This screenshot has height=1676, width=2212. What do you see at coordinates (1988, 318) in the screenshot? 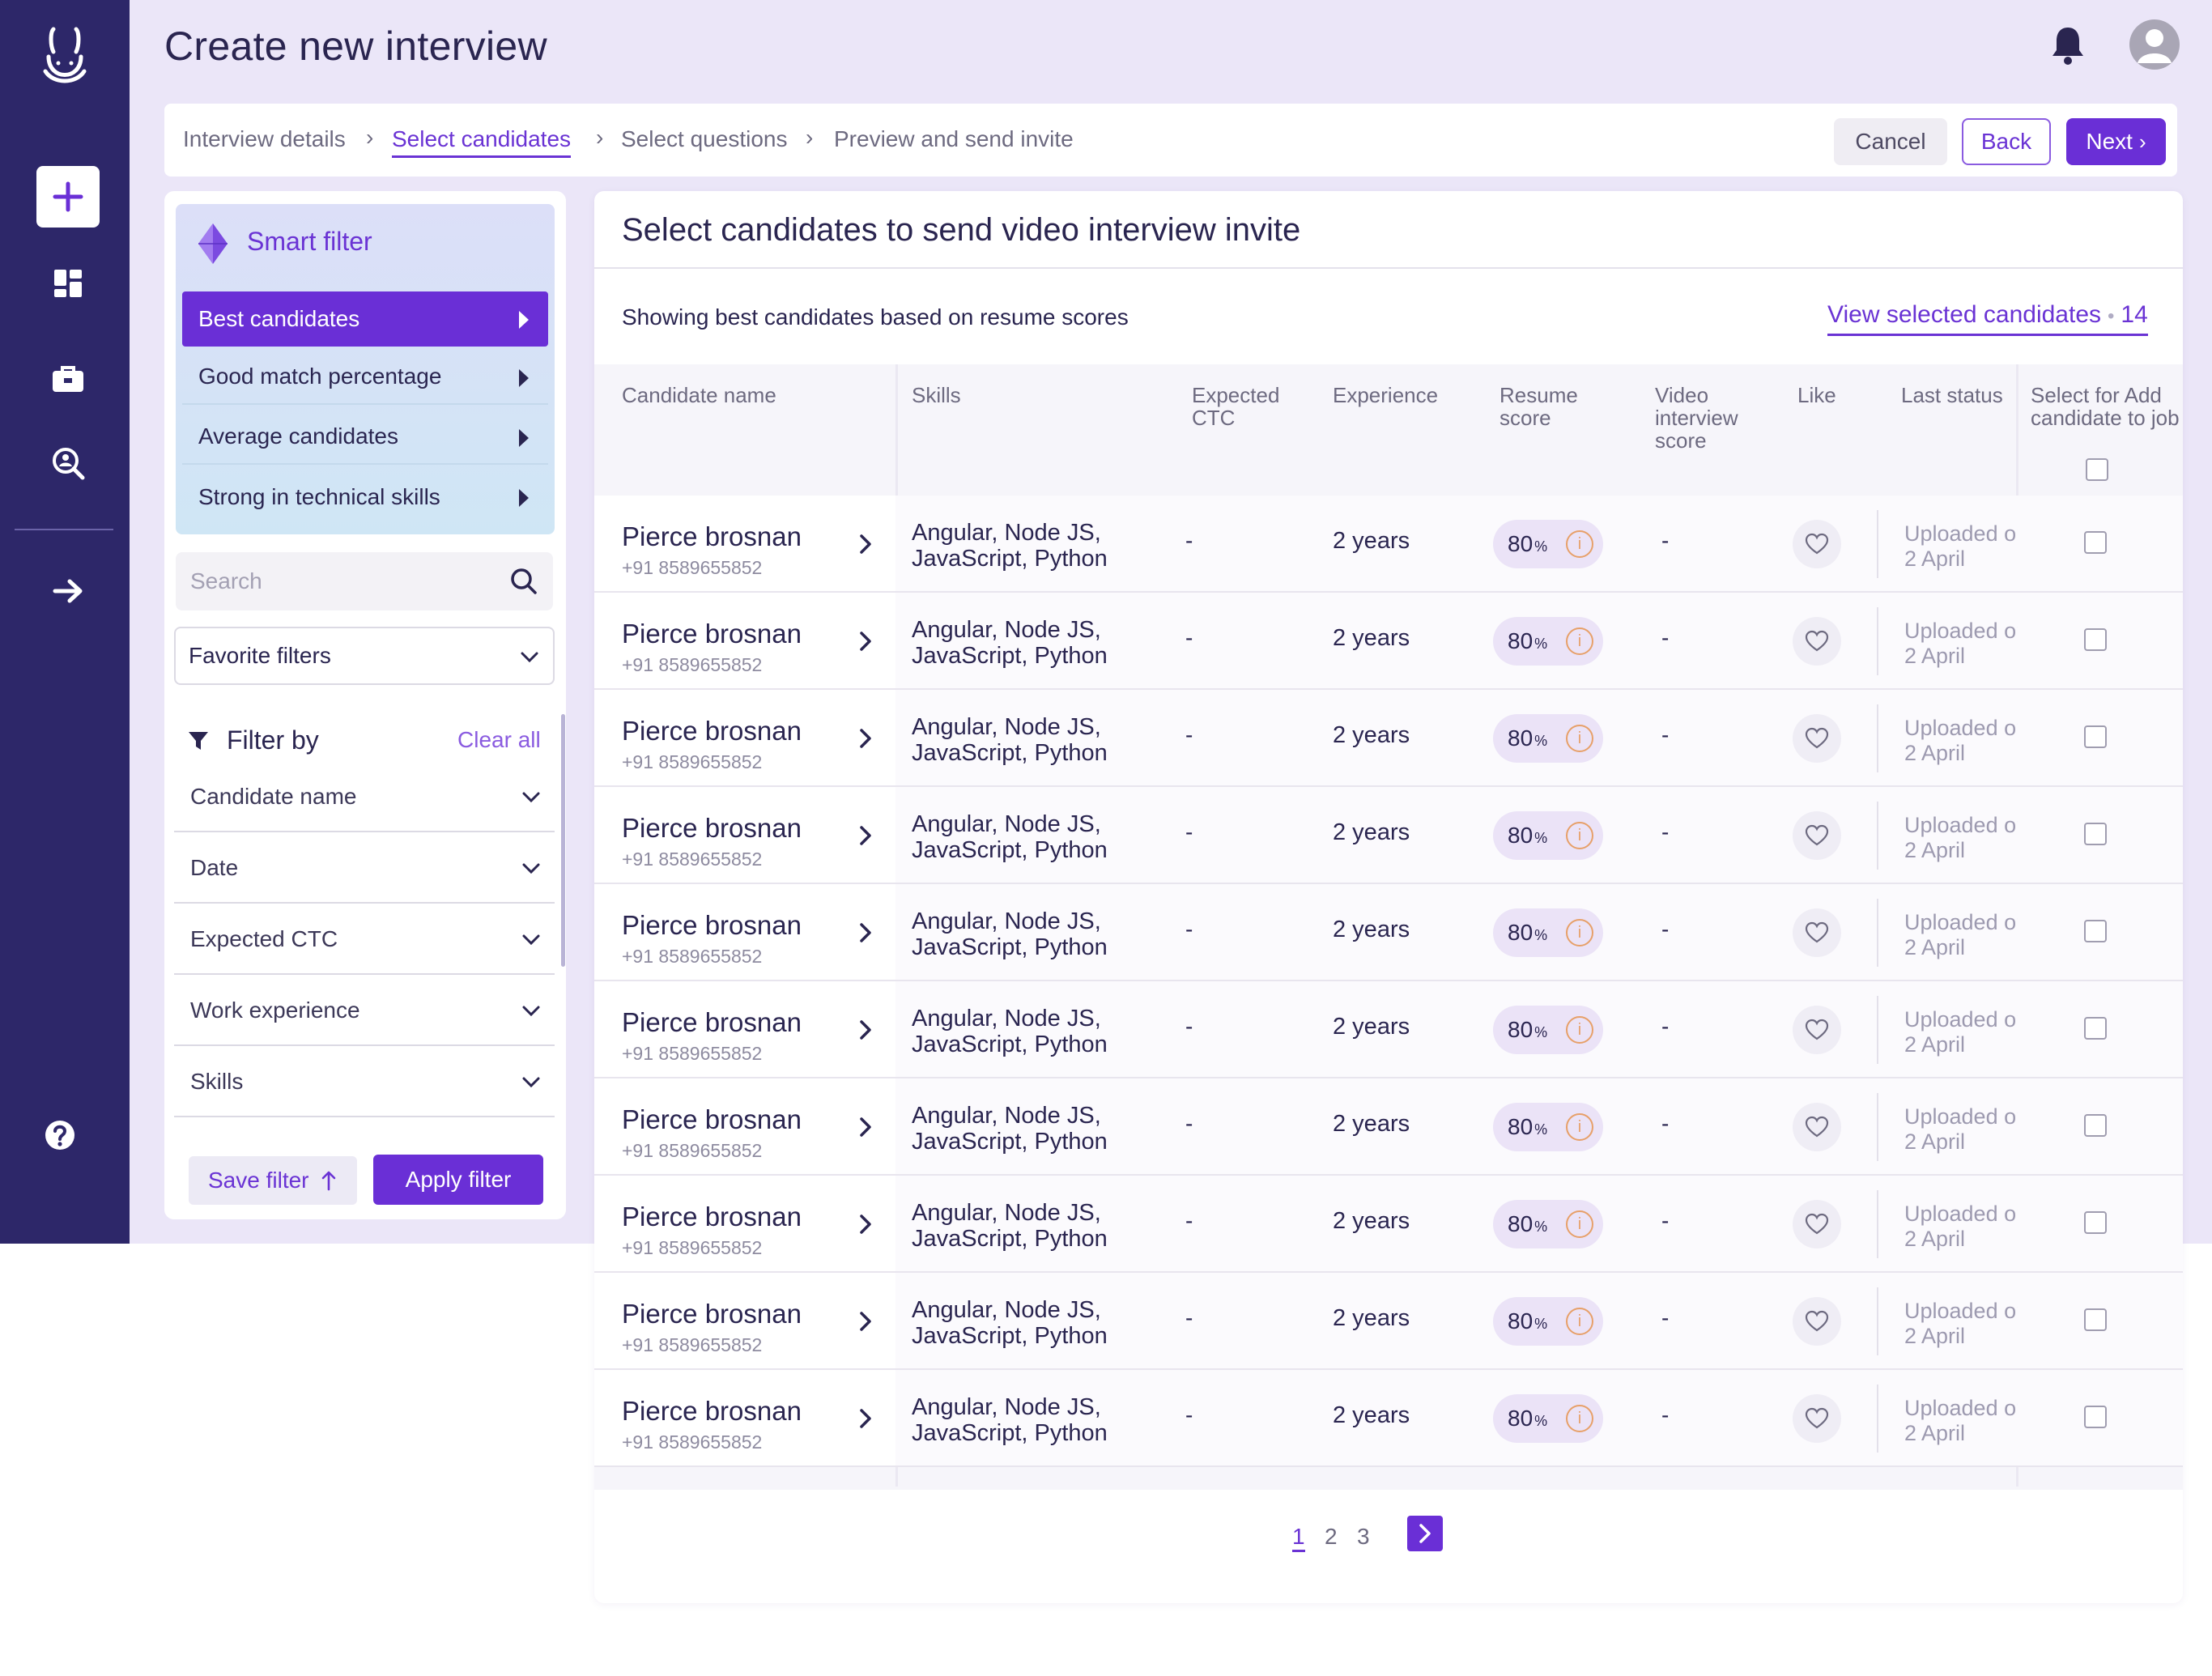
I see `view-selected-candidates-link: View selected candidates • 14` at bounding box center [1988, 318].